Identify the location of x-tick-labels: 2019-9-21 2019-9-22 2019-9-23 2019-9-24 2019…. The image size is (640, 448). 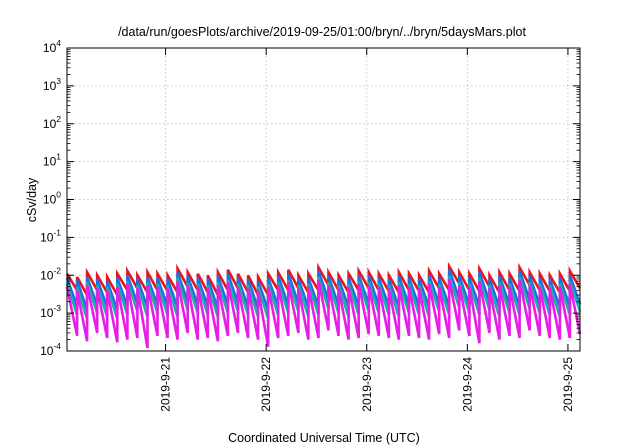
(367, 384).